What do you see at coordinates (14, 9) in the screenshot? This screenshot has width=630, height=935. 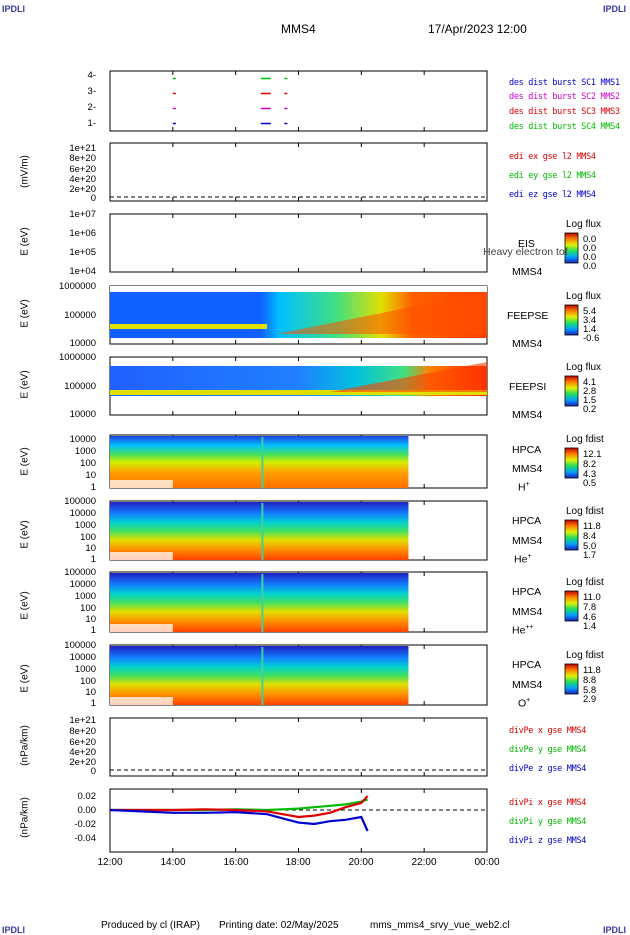 I see `corner-label-top-left: IPDLI` at bounding box center [14, 9].